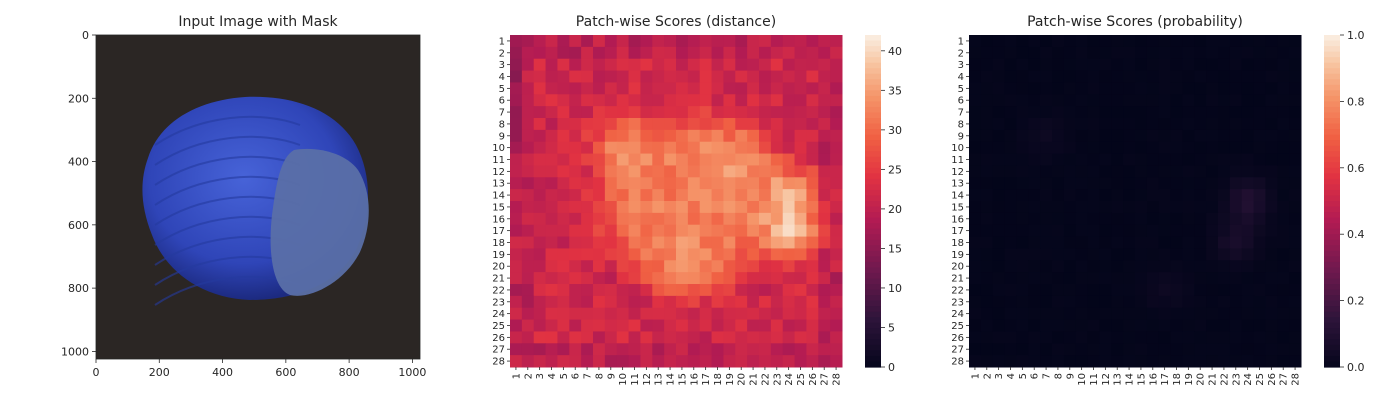 The image size is (1400, 400). Describe the element at coordinates (552, 376) in the screenshot. I see `col-tick-label: 4` at that location.